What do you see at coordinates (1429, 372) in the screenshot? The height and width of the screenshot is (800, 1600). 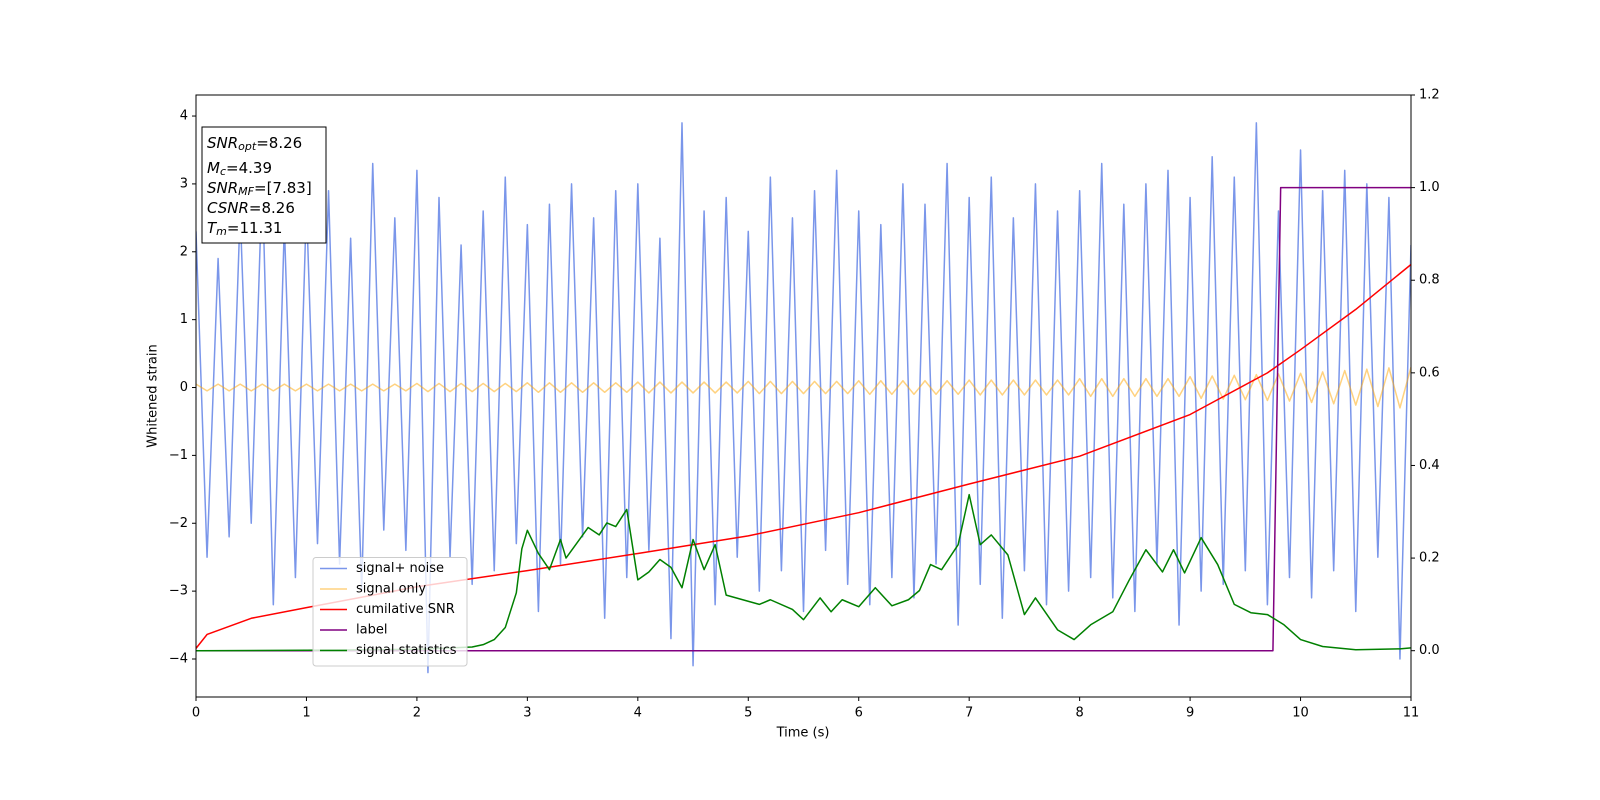 I see `y2-tick-label: 0.6` at bounding box center [1429, 372].